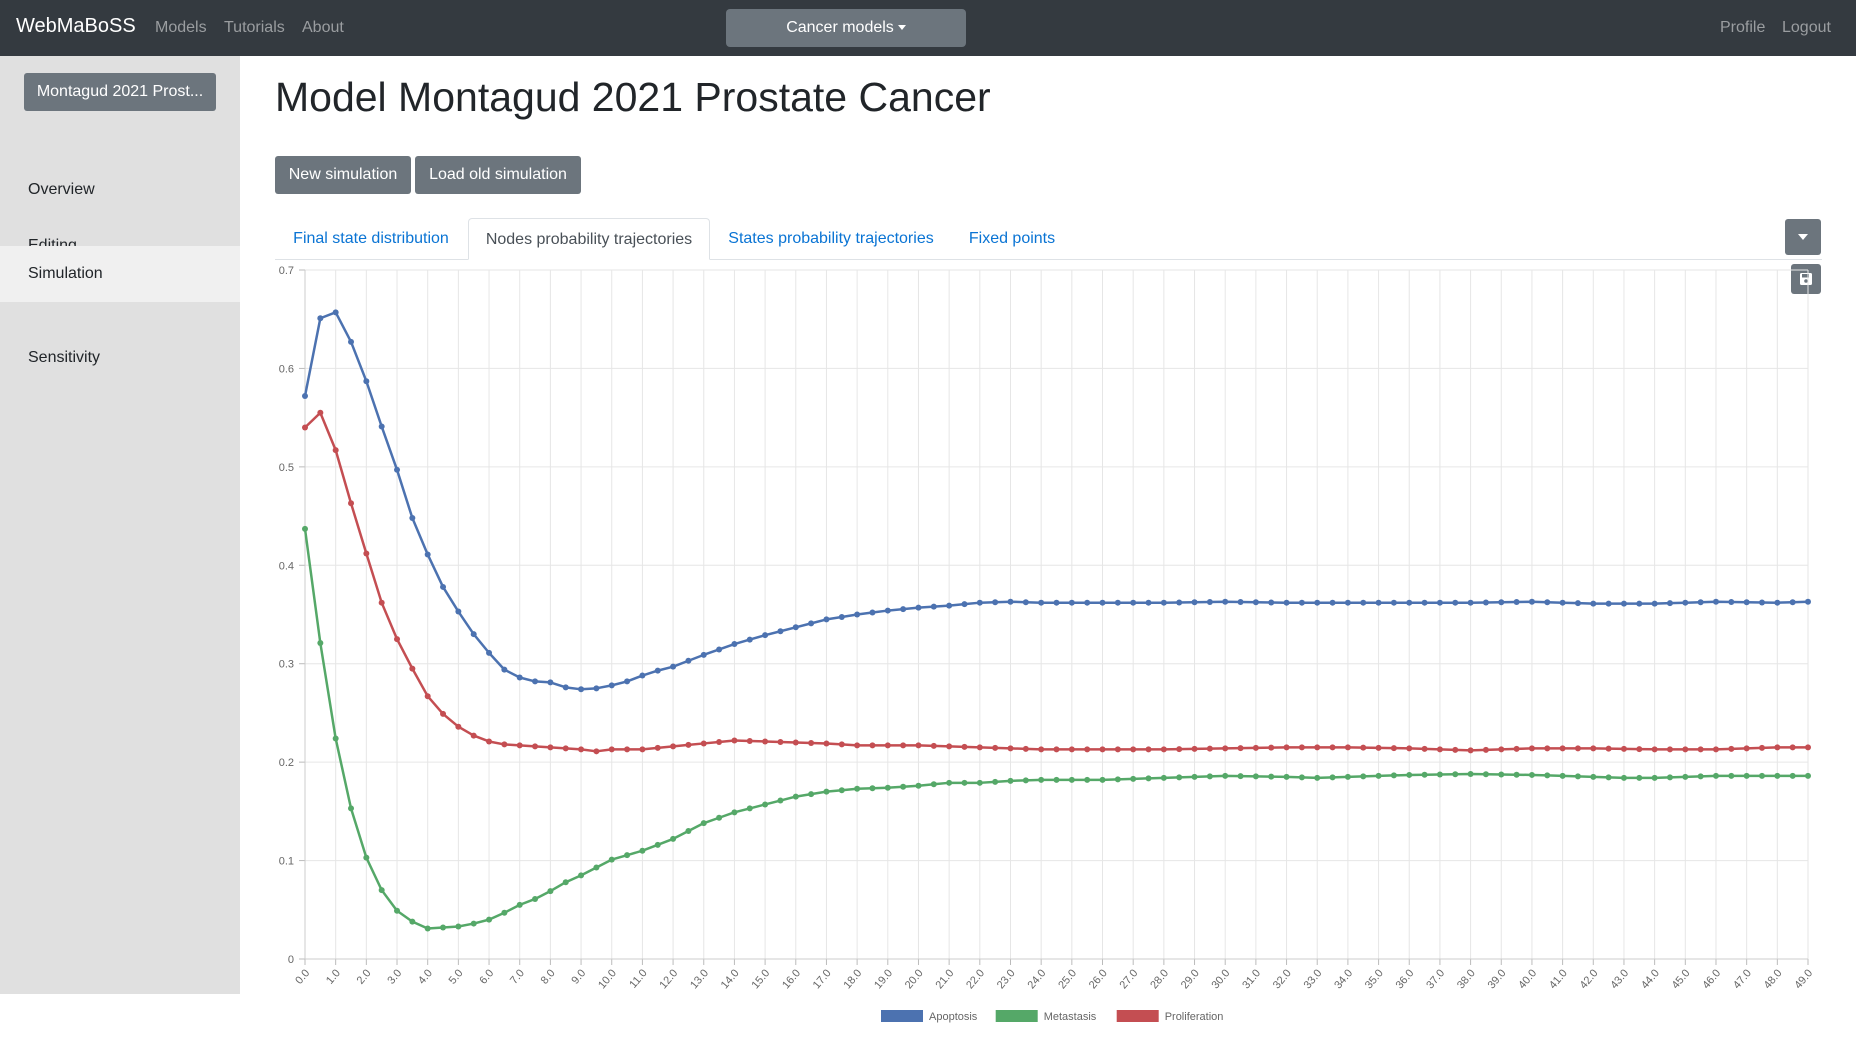 The width and height of the screenshot is (1856, 1053). Describe the element at coordinates (1194, 1017) in the screenshot. I see `legend-label-proliferation: Proliferation` at that location.